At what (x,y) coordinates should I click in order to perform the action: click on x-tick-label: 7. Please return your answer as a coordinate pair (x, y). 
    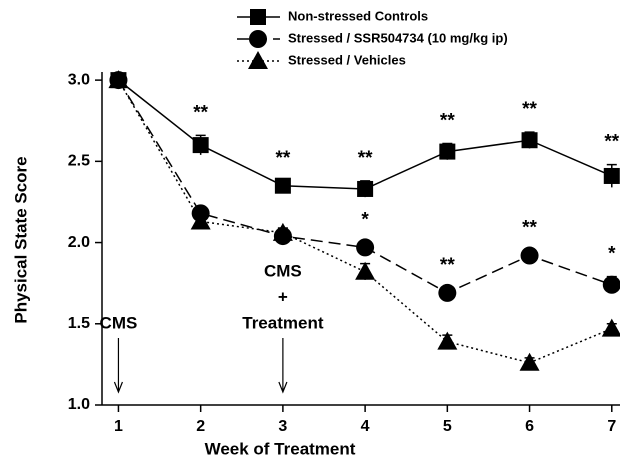
    Looking at the image, I should click on (611, 426).